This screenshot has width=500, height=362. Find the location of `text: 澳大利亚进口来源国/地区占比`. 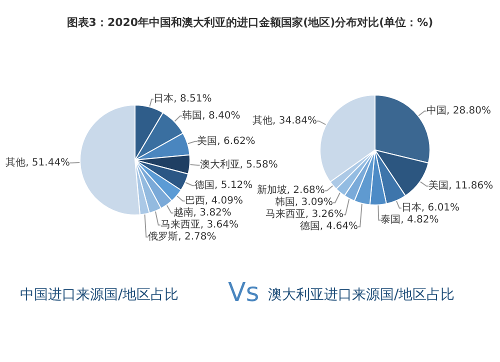

text: 澳大利亚进口来源国/地区占比 is located at coordinates (361, 295).